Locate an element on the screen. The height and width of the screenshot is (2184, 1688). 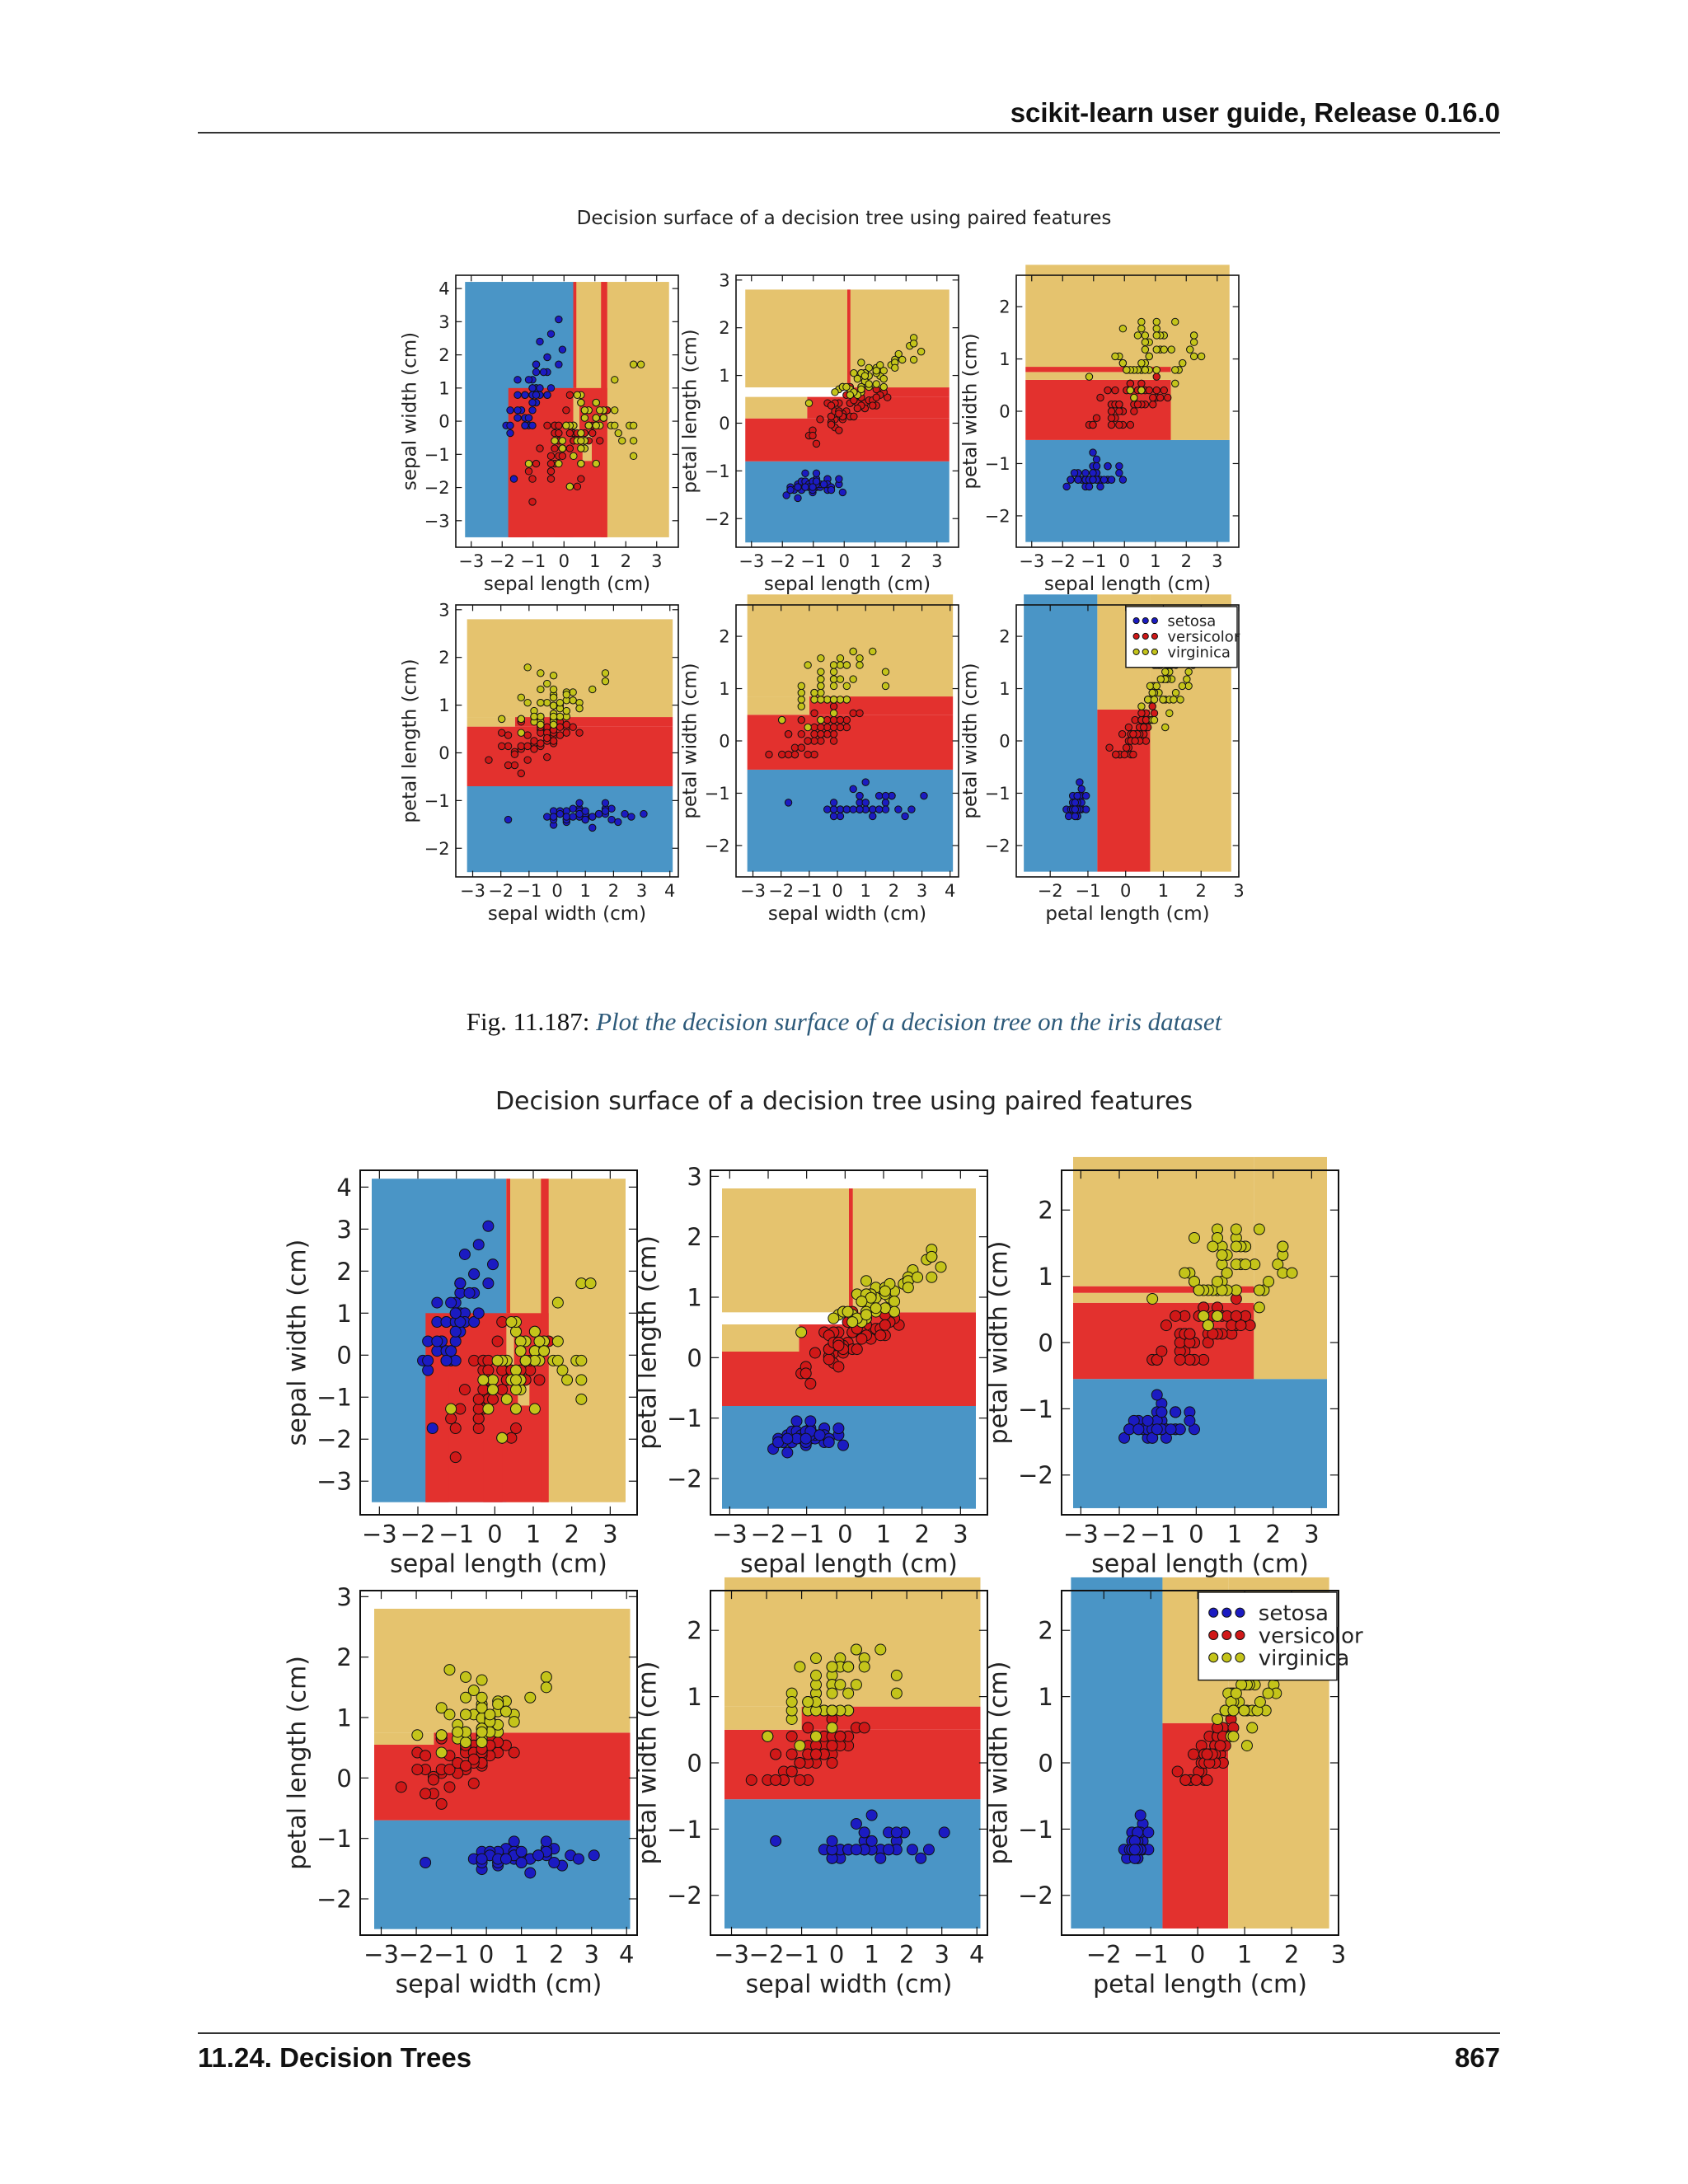
x-tick-label: −2 is located at coordinates (781, 891).